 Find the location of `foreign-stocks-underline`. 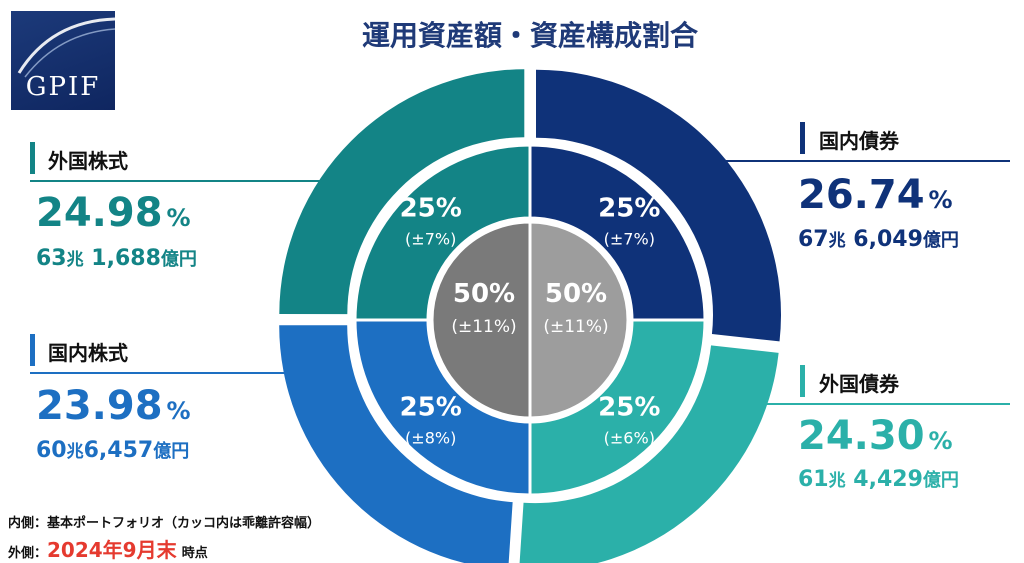

foreign-stocks-underline is located at coordinates (175, 181).